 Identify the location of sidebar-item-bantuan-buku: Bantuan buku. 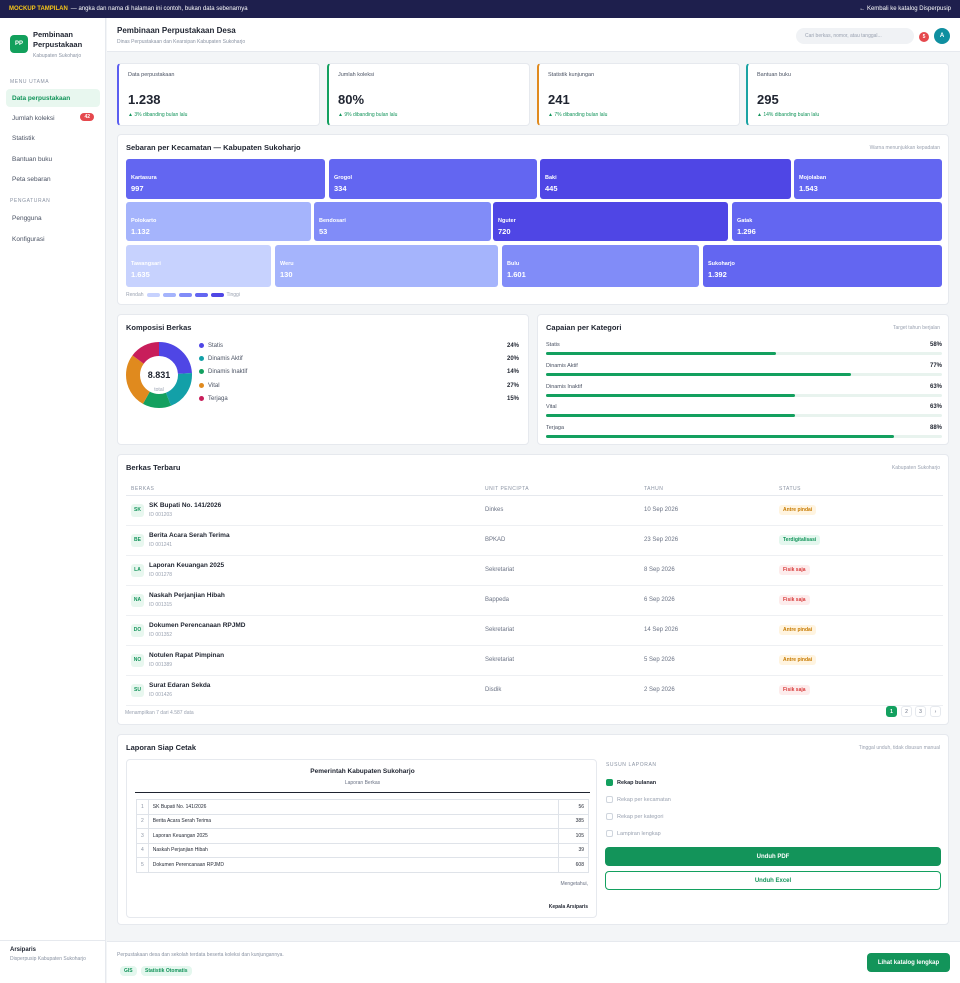
(53, 159).